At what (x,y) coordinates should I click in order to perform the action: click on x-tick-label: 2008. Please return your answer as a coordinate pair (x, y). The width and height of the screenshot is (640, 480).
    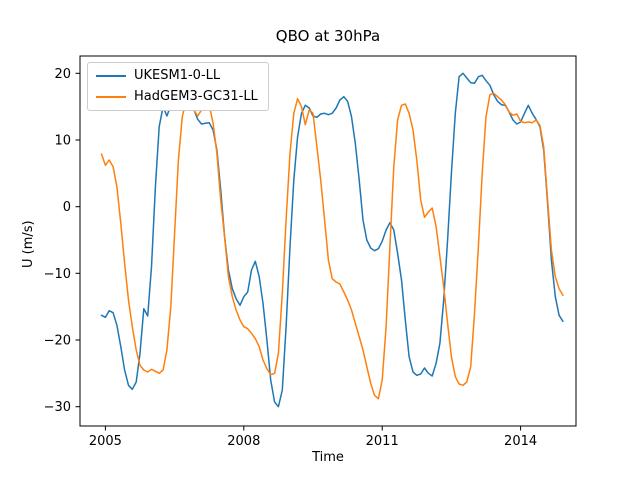
    Looking at the image, I should click on (243, 441).